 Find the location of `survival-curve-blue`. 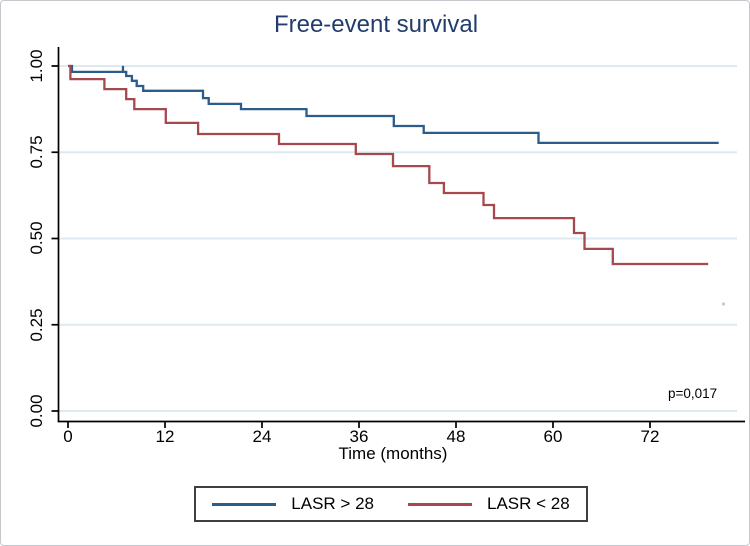

survival-curve-blue is located at coordinates (393, 104).